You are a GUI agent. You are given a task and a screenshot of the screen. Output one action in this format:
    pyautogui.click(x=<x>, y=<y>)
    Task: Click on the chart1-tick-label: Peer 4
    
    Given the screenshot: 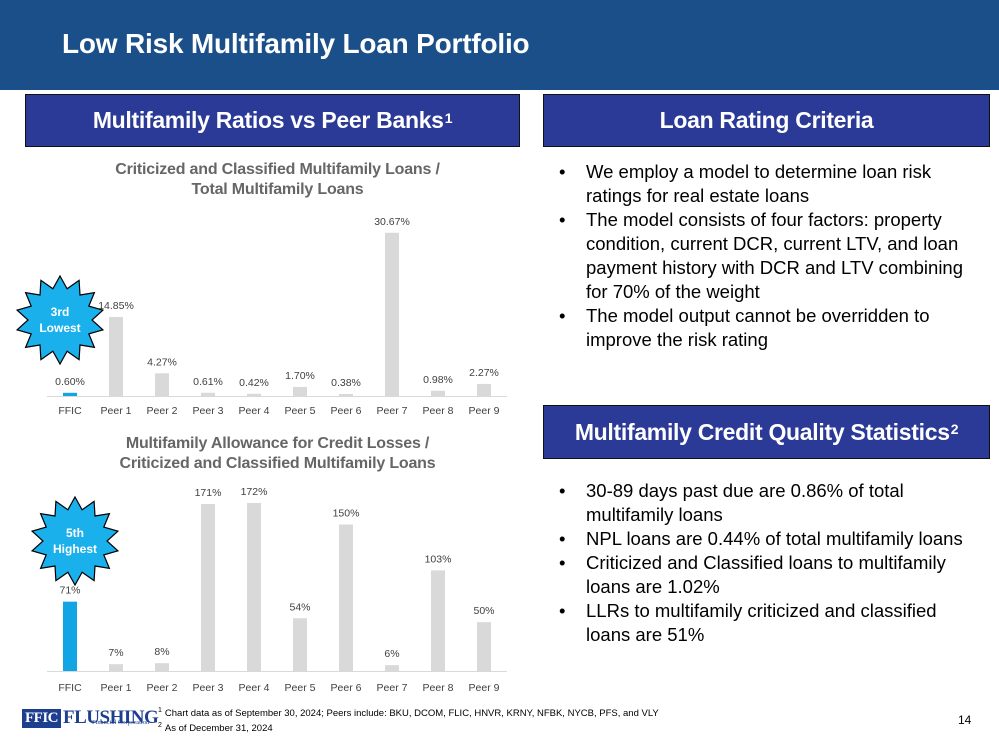 What is the action you would take?
    pyautogui.click(x=254, y=411)
    